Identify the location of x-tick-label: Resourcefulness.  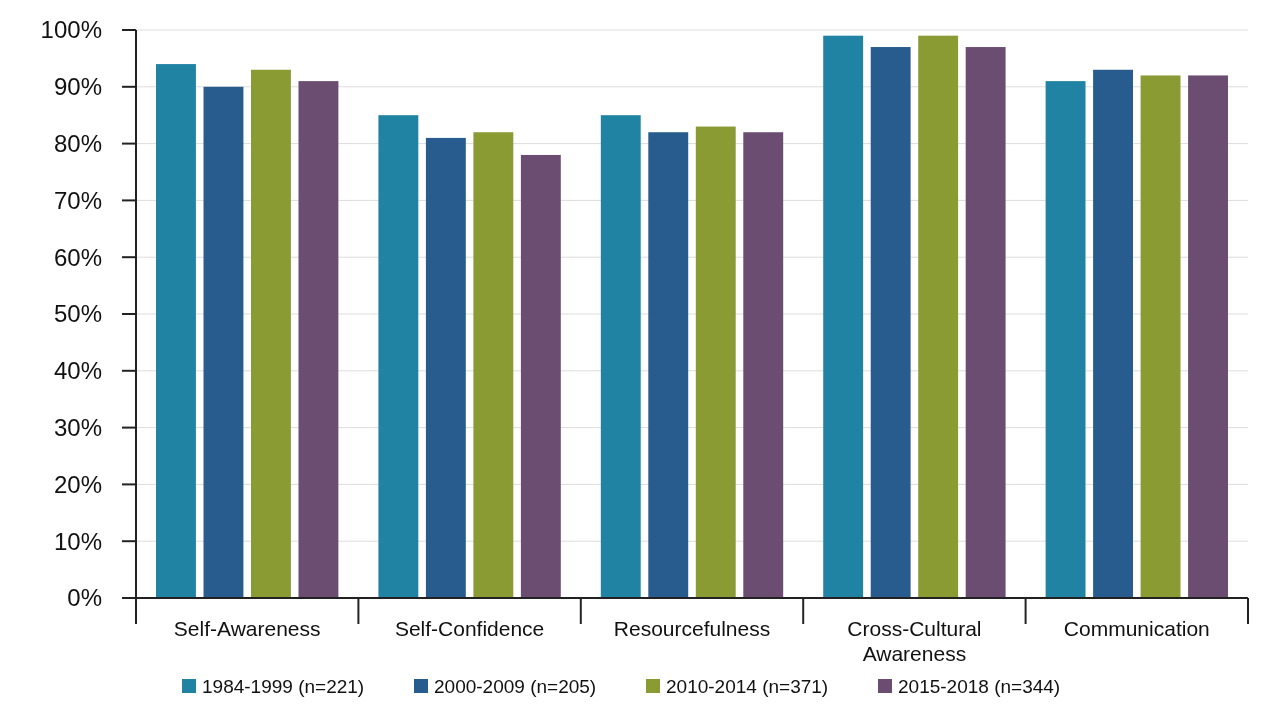
(692, 628).